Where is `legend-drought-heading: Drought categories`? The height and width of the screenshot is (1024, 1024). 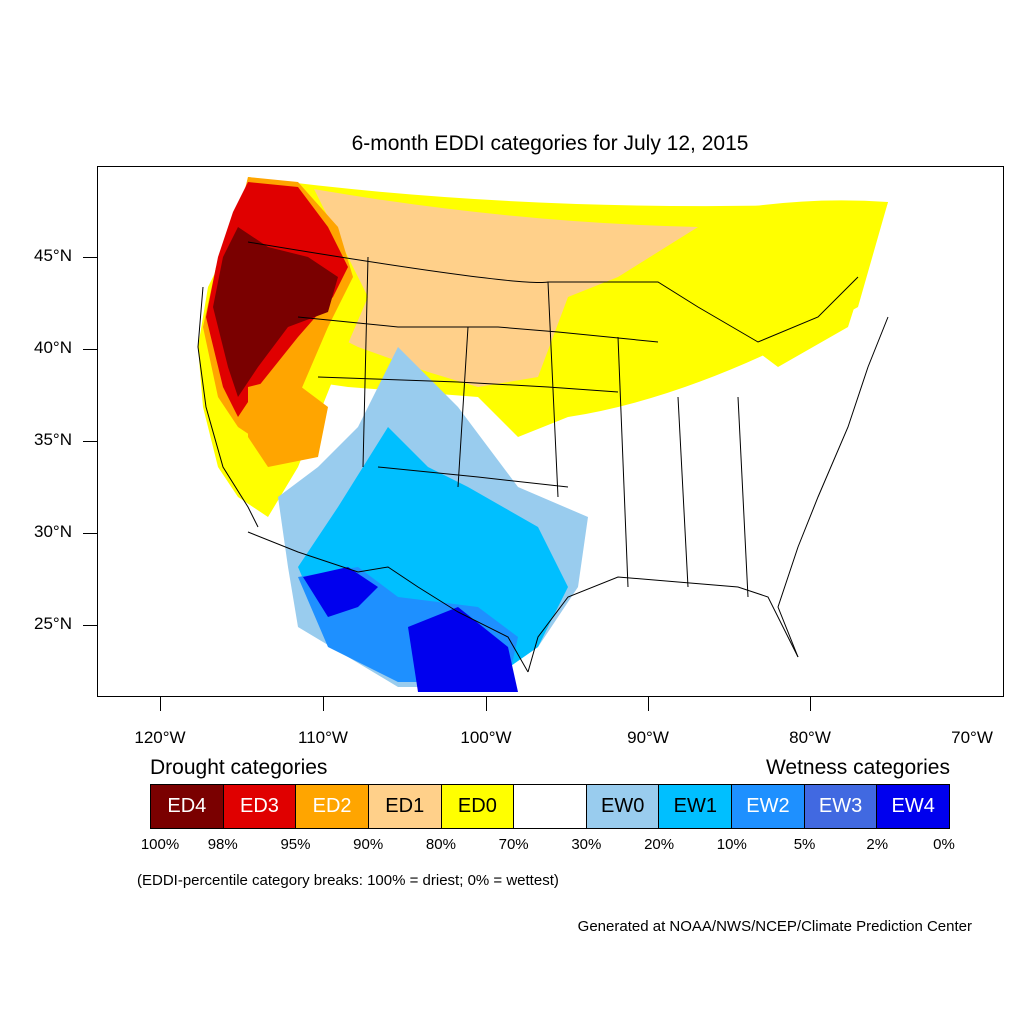
legend-drought-heading: Drought categories is located at coordinates (239, 767).